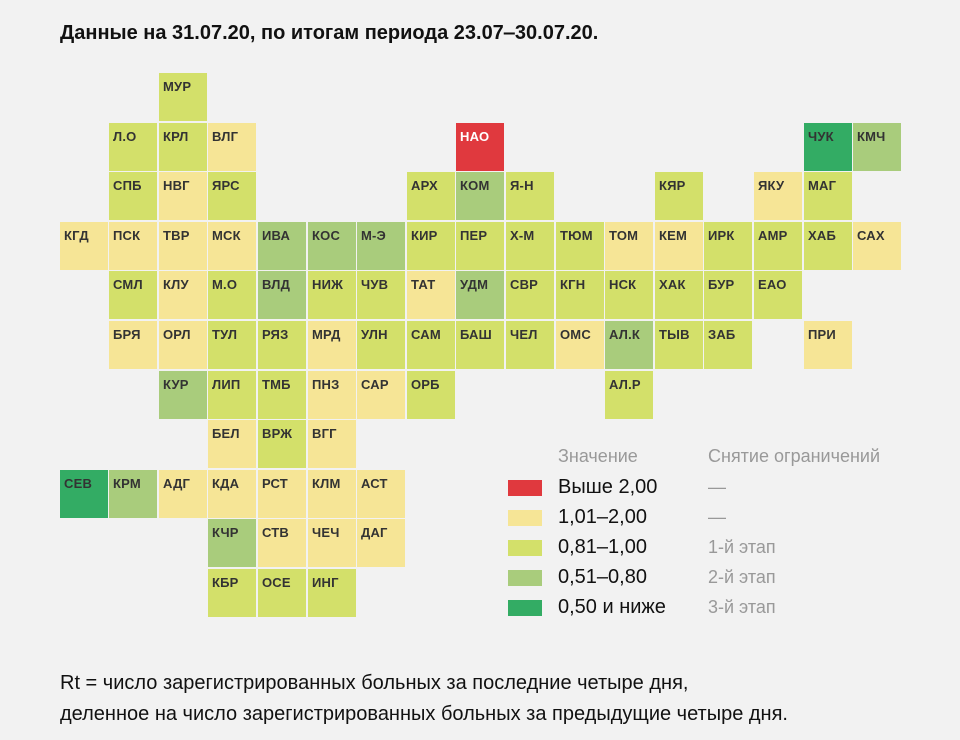 Image resolution: width=960 pixels, height=740 pixels. Describe the element at coordinates (530, 295) in the screenshot. I see `region-tile: СВР` at that location.